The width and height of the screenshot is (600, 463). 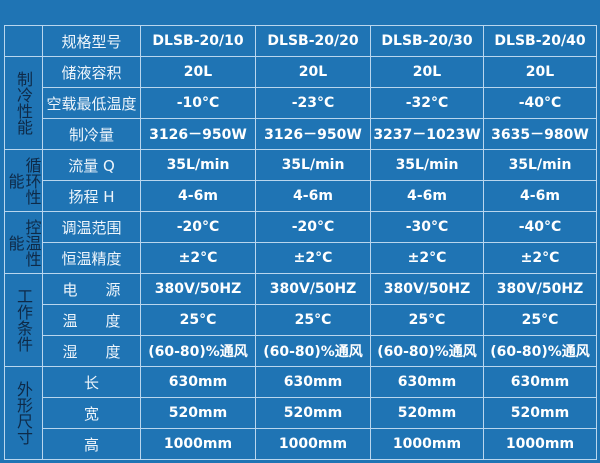 What do you see at coordinates (91, 72) in the screenshot?
I see `row-label: 储液容积` at bounding box center [91, 72].